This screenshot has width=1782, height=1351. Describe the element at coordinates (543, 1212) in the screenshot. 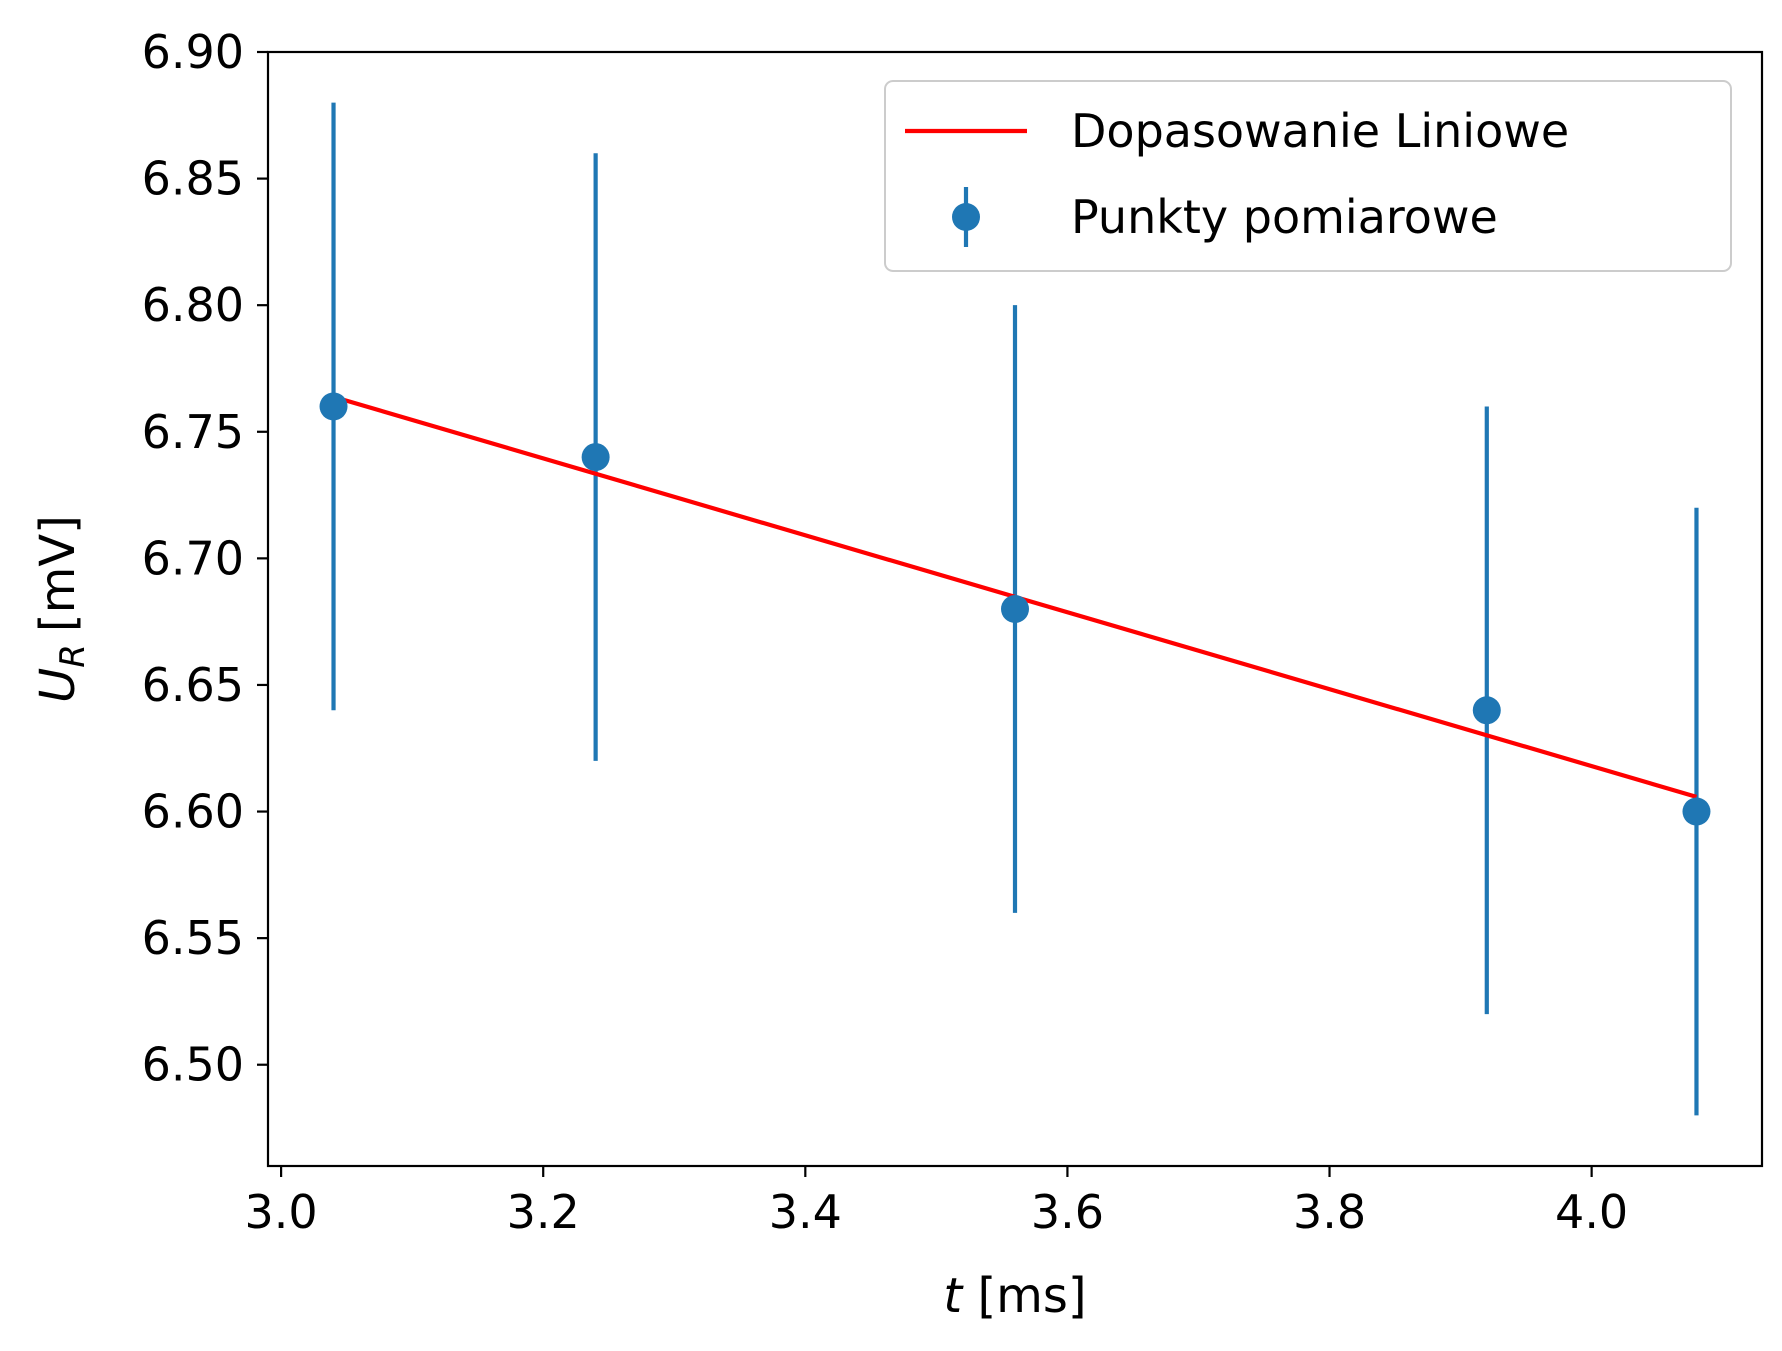

I see `x-tick-label: 3.2` at that location.